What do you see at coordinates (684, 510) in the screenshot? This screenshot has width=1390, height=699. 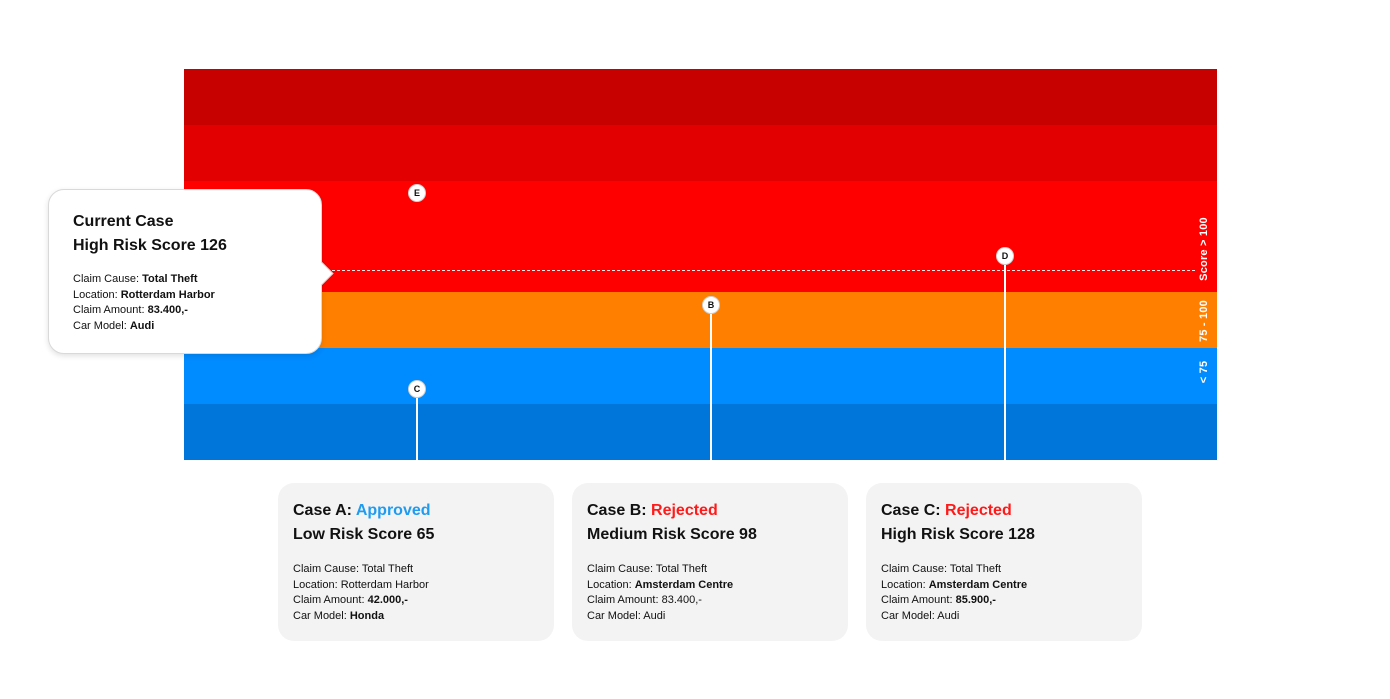 I see `case-b-status: Rejected` at bounding box center [684, 510].